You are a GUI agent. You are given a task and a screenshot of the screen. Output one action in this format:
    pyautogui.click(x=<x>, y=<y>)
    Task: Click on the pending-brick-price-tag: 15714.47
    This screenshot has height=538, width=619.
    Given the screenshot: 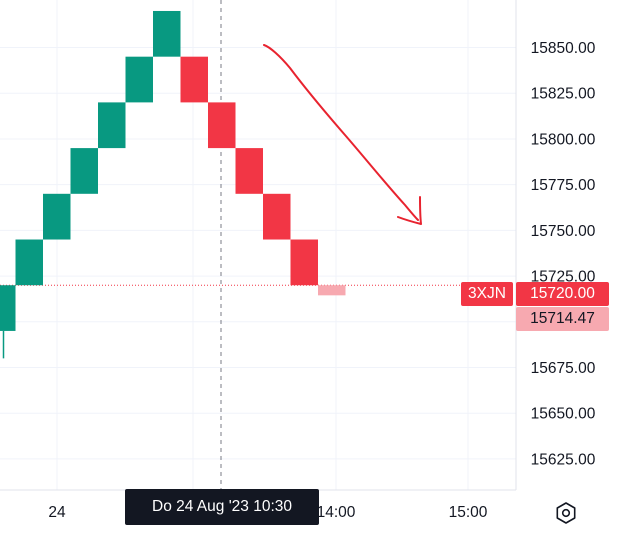 What is the action you would take?
    pyautogui.click(x=562, y=319)
    